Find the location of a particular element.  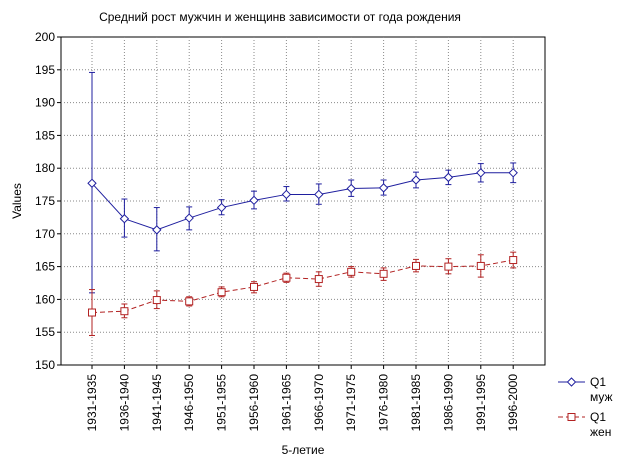

x-tick-label: 1991-1995 is located at coordinates (481, 403).